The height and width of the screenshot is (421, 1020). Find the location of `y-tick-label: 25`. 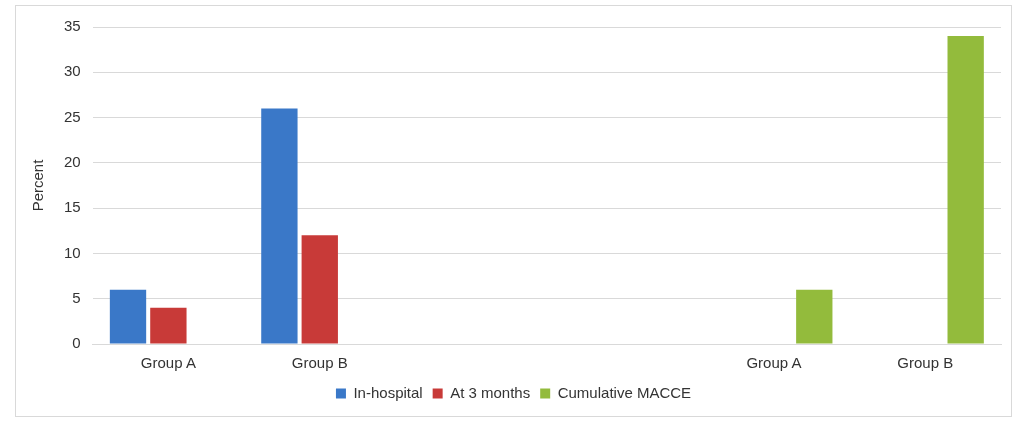

y-tick-label: 25 is located at coordinates (72, 116).